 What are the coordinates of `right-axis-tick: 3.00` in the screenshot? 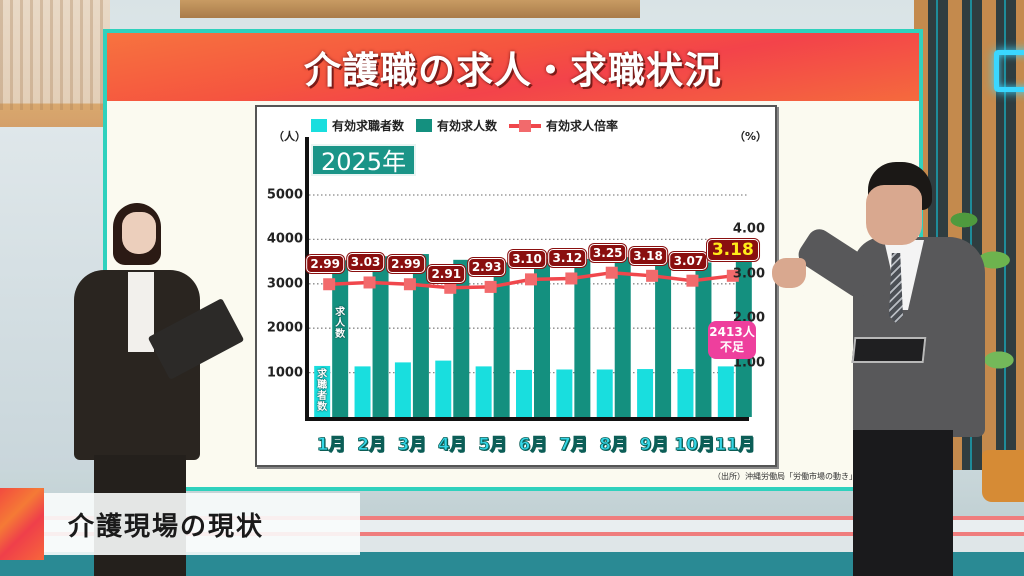 It's located at (748, 274).